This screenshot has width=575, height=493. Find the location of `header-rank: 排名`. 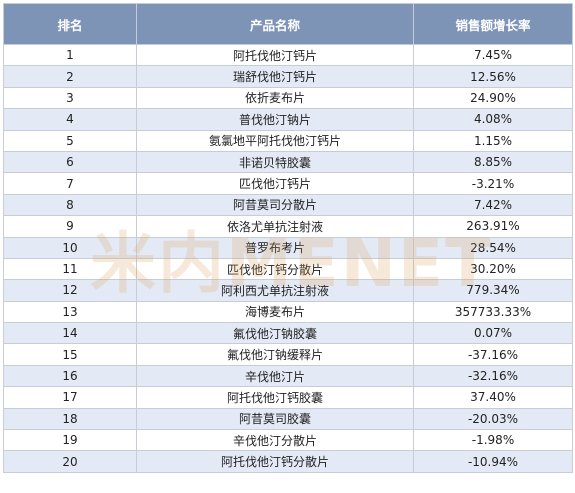

header-rank: 排名 is located at coordinates (70, 24).